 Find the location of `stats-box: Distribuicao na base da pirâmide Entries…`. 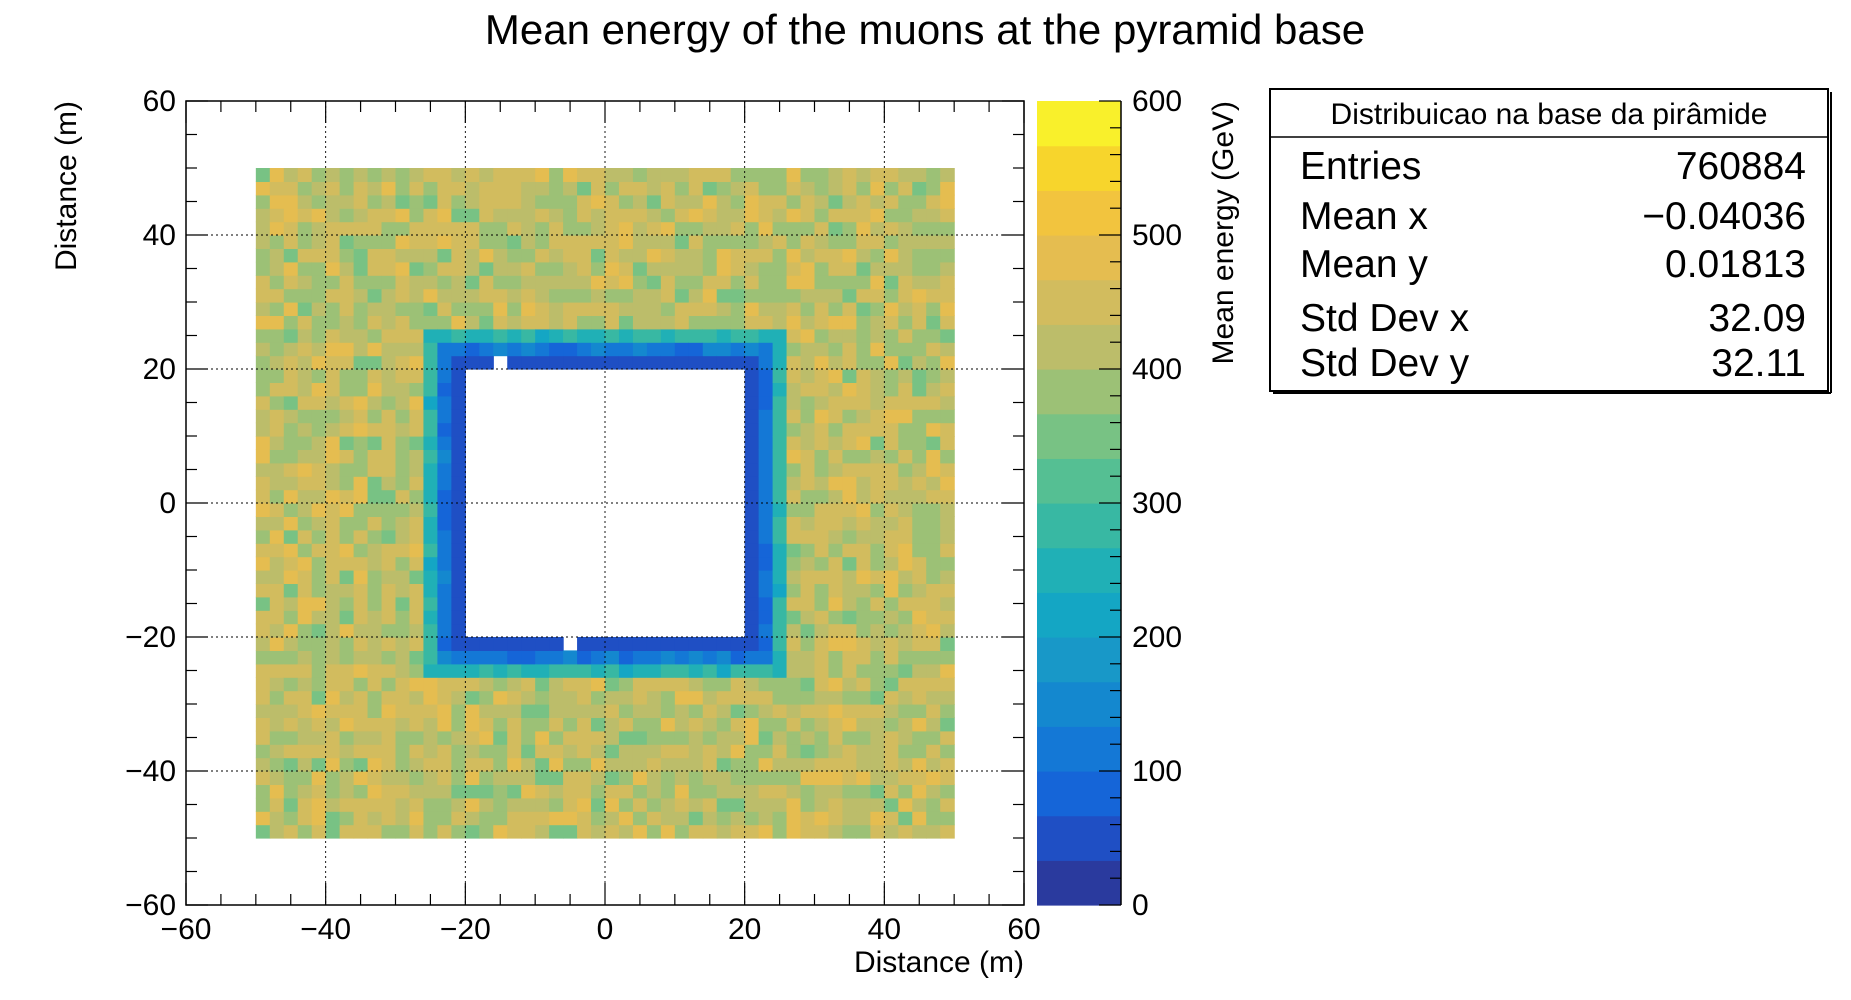

stats-box: Distribuicao na base da pirâmide Entries… is located at coordinates (1550, 241).